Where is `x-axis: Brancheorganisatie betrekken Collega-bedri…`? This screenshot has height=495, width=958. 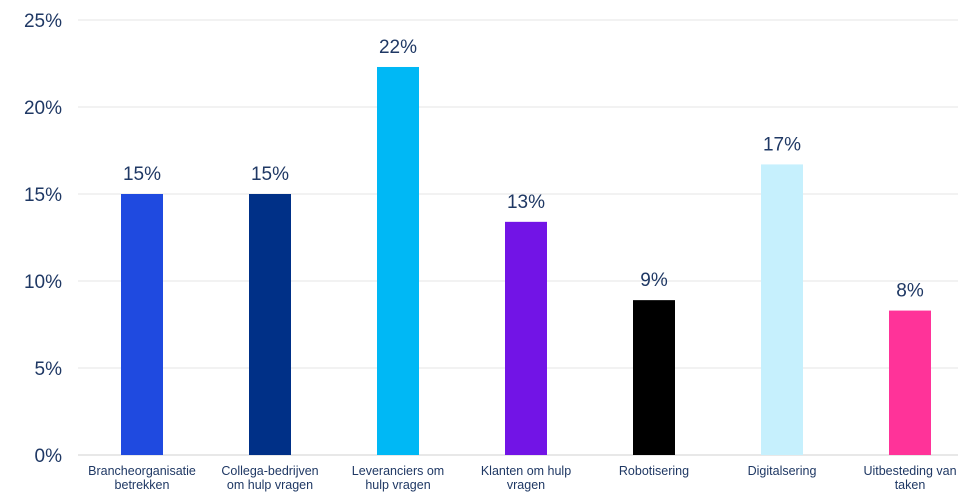 x-axis: Brancheorganisatie betrekken Collega-bedri… is located at coordinates (522, 478).